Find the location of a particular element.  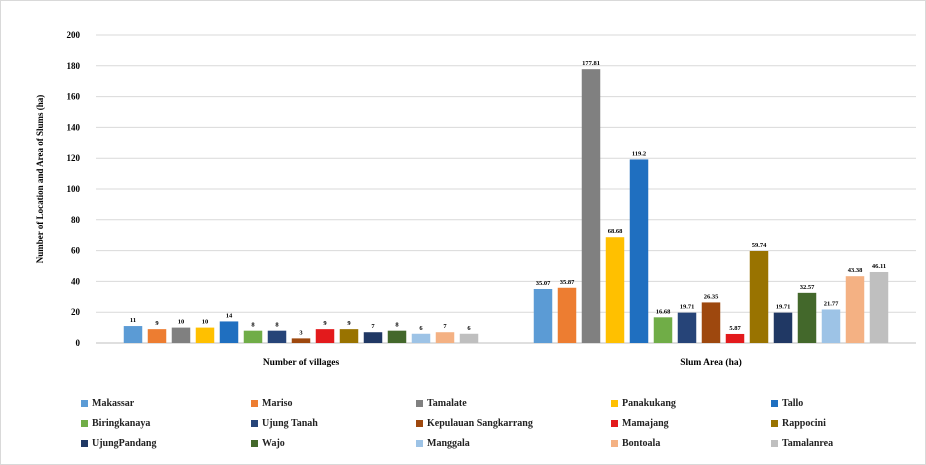

legend-item: Rappocini is located at coordinates (798, 423).